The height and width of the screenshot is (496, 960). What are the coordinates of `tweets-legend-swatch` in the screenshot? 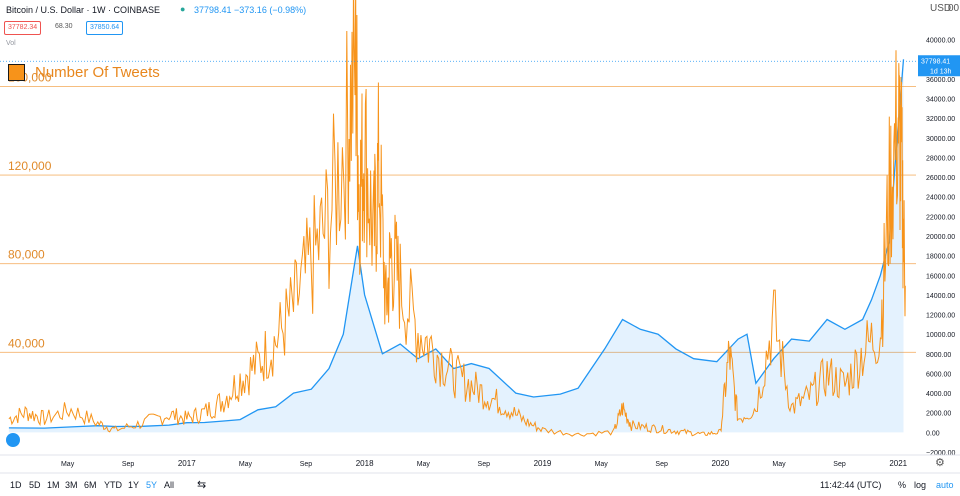 It's located at (16, 72).